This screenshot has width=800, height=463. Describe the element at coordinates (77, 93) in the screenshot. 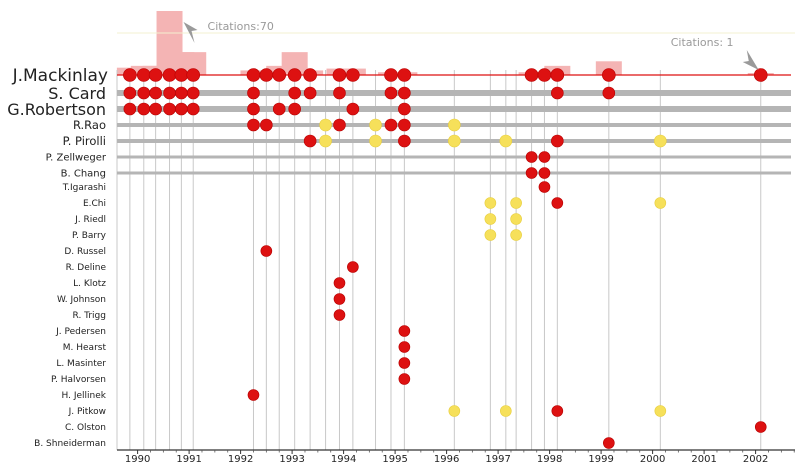

I see `author-label: S. Card` at that location.